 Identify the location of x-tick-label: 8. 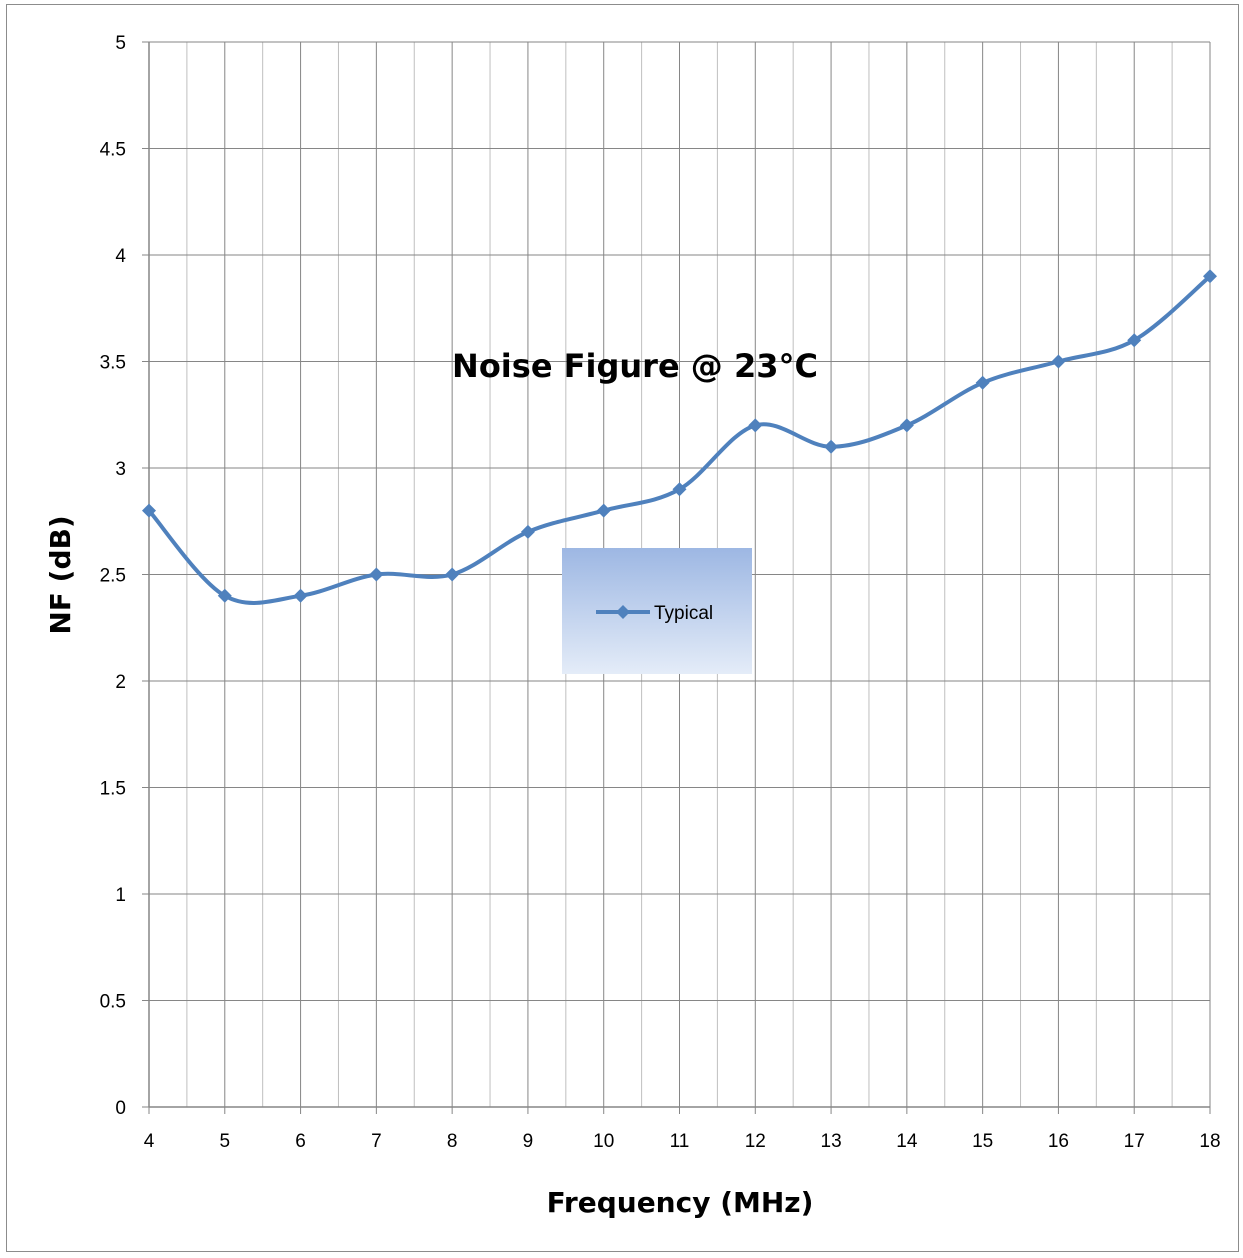
(452, 1141).